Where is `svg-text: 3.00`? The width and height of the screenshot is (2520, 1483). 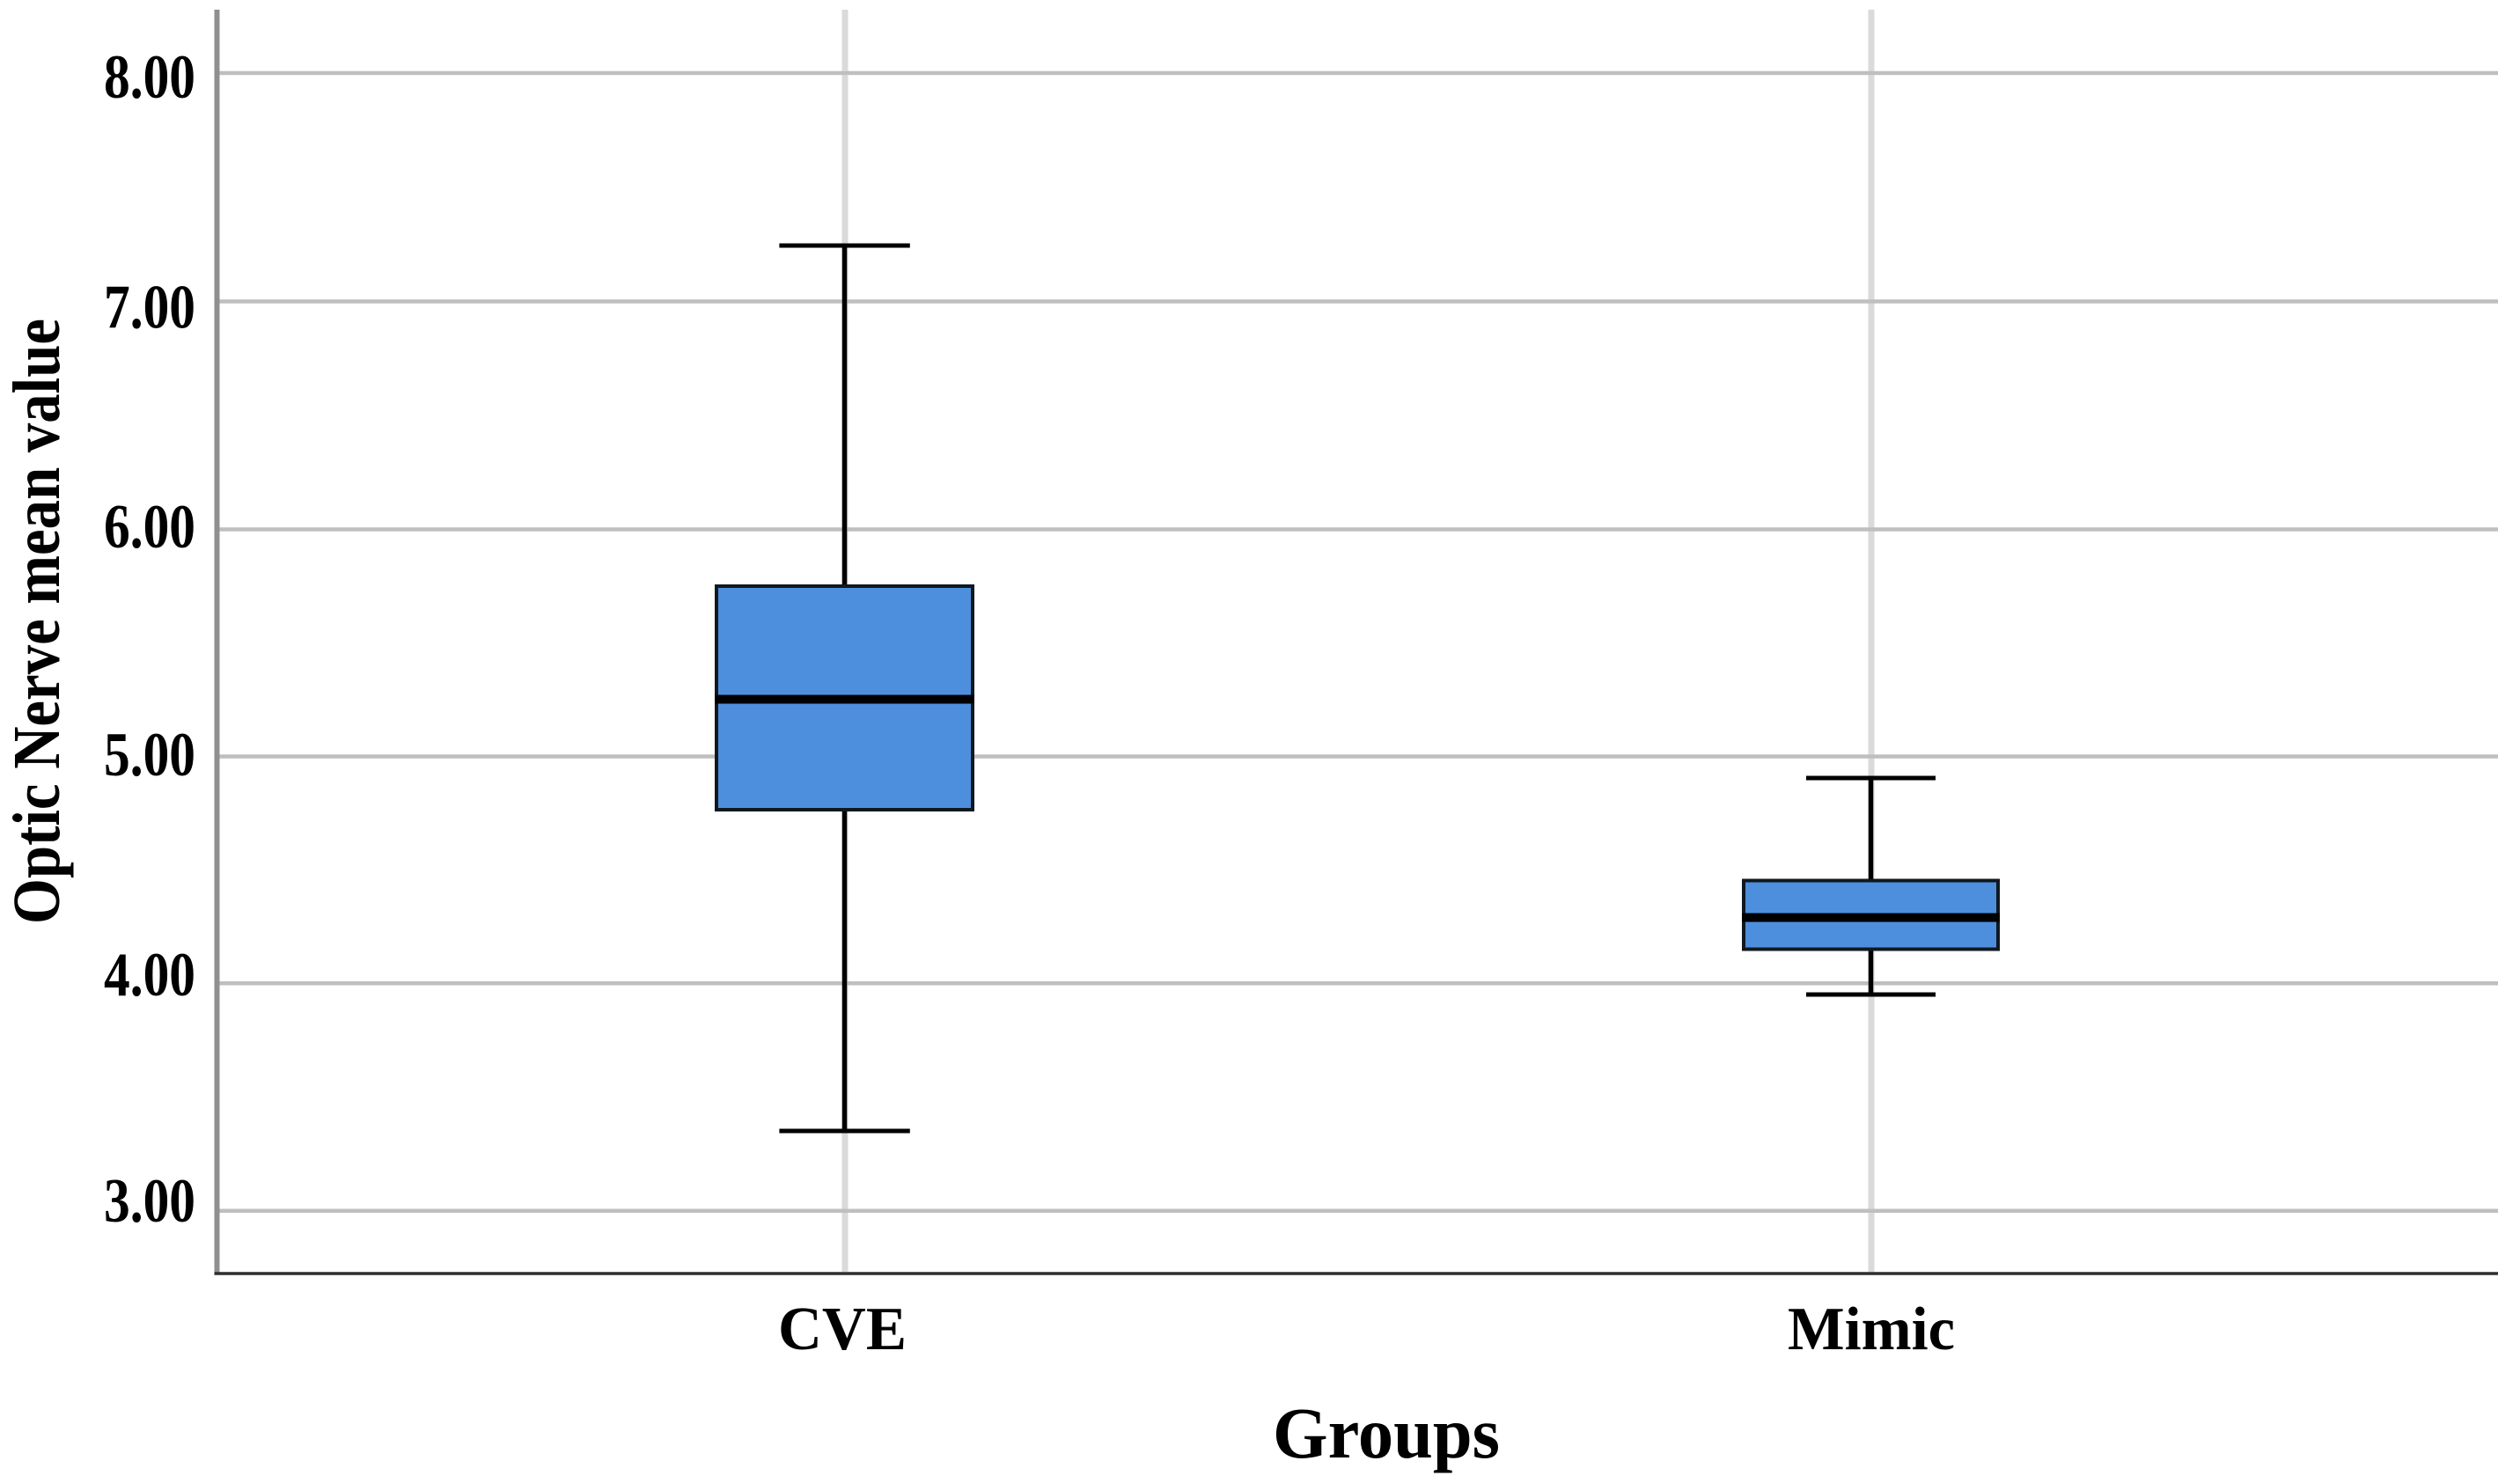 svg-text: 3.00 is located at coordinates (149, 1202).